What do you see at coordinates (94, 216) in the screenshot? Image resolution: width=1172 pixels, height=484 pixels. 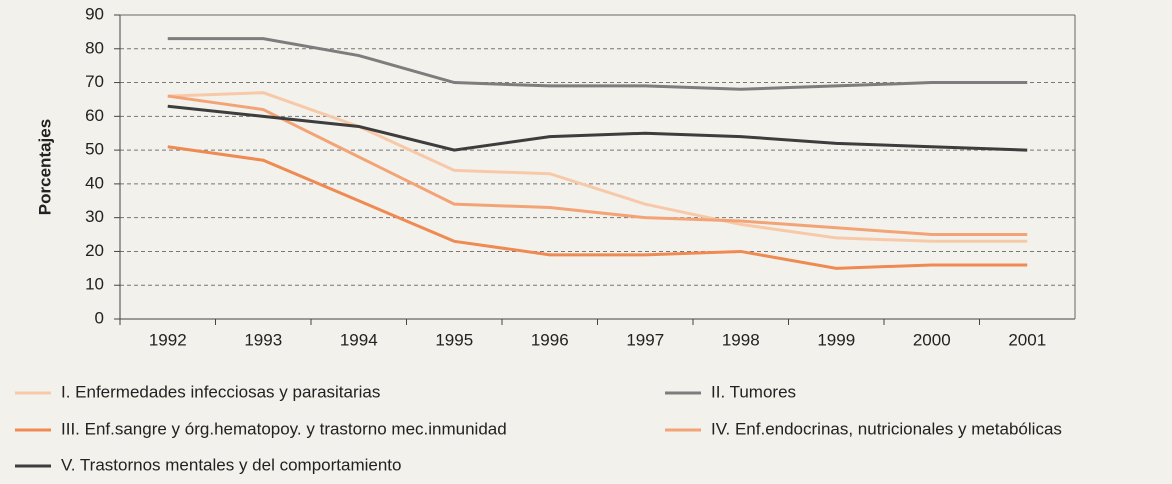 I see `y-tick-label: 30` at bounding box center [94, 216].